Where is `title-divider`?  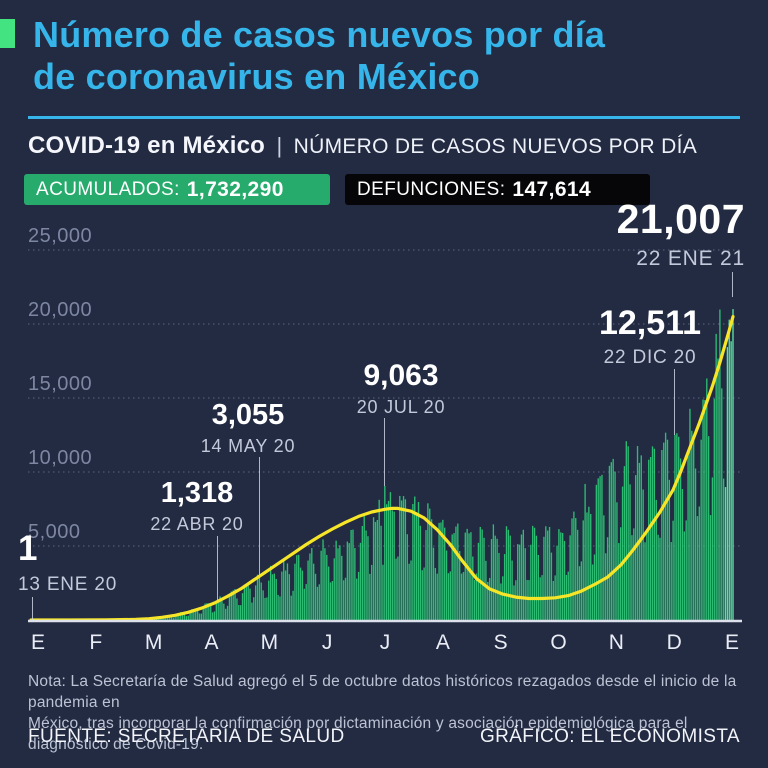
title-divider is located at coordinates (384, 117).